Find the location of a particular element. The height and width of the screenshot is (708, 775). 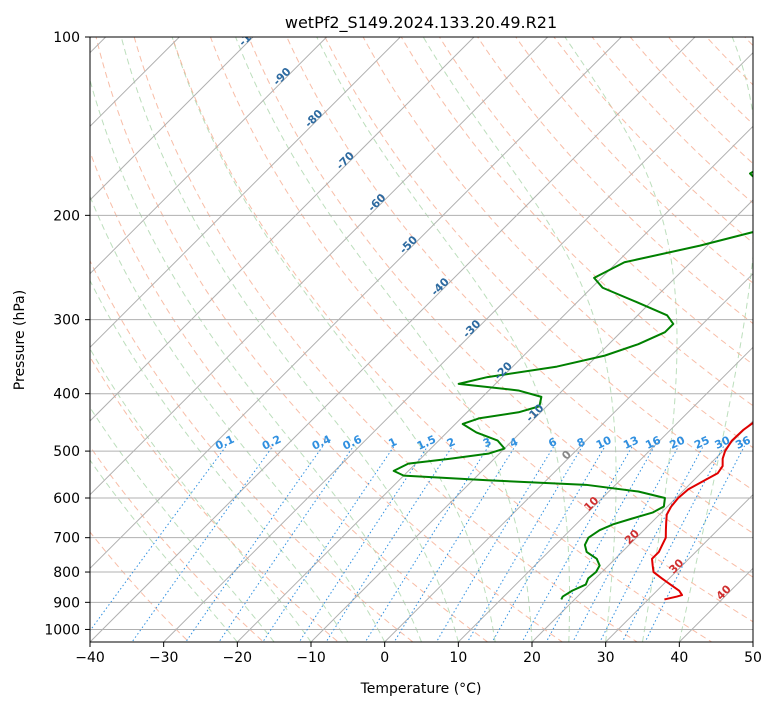

y-tick-label: 900 is located at coordinates (66, 603).